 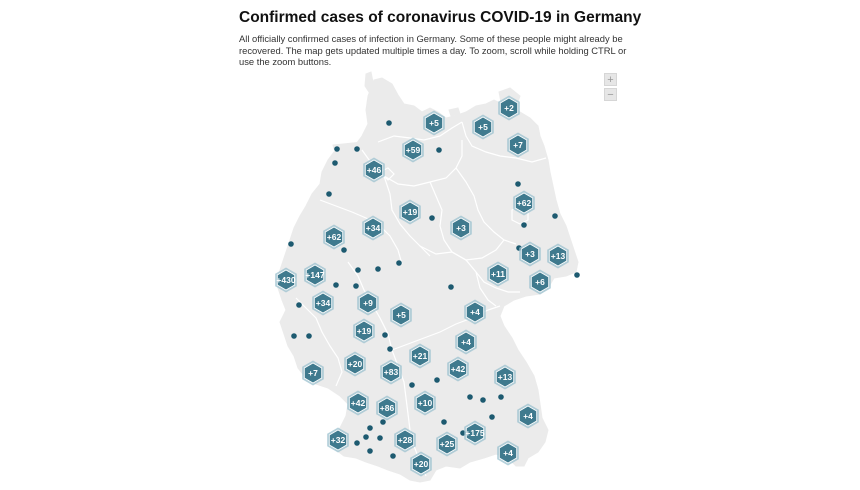 I want to click on case-cluster: +147, so click(x=315, y=275).